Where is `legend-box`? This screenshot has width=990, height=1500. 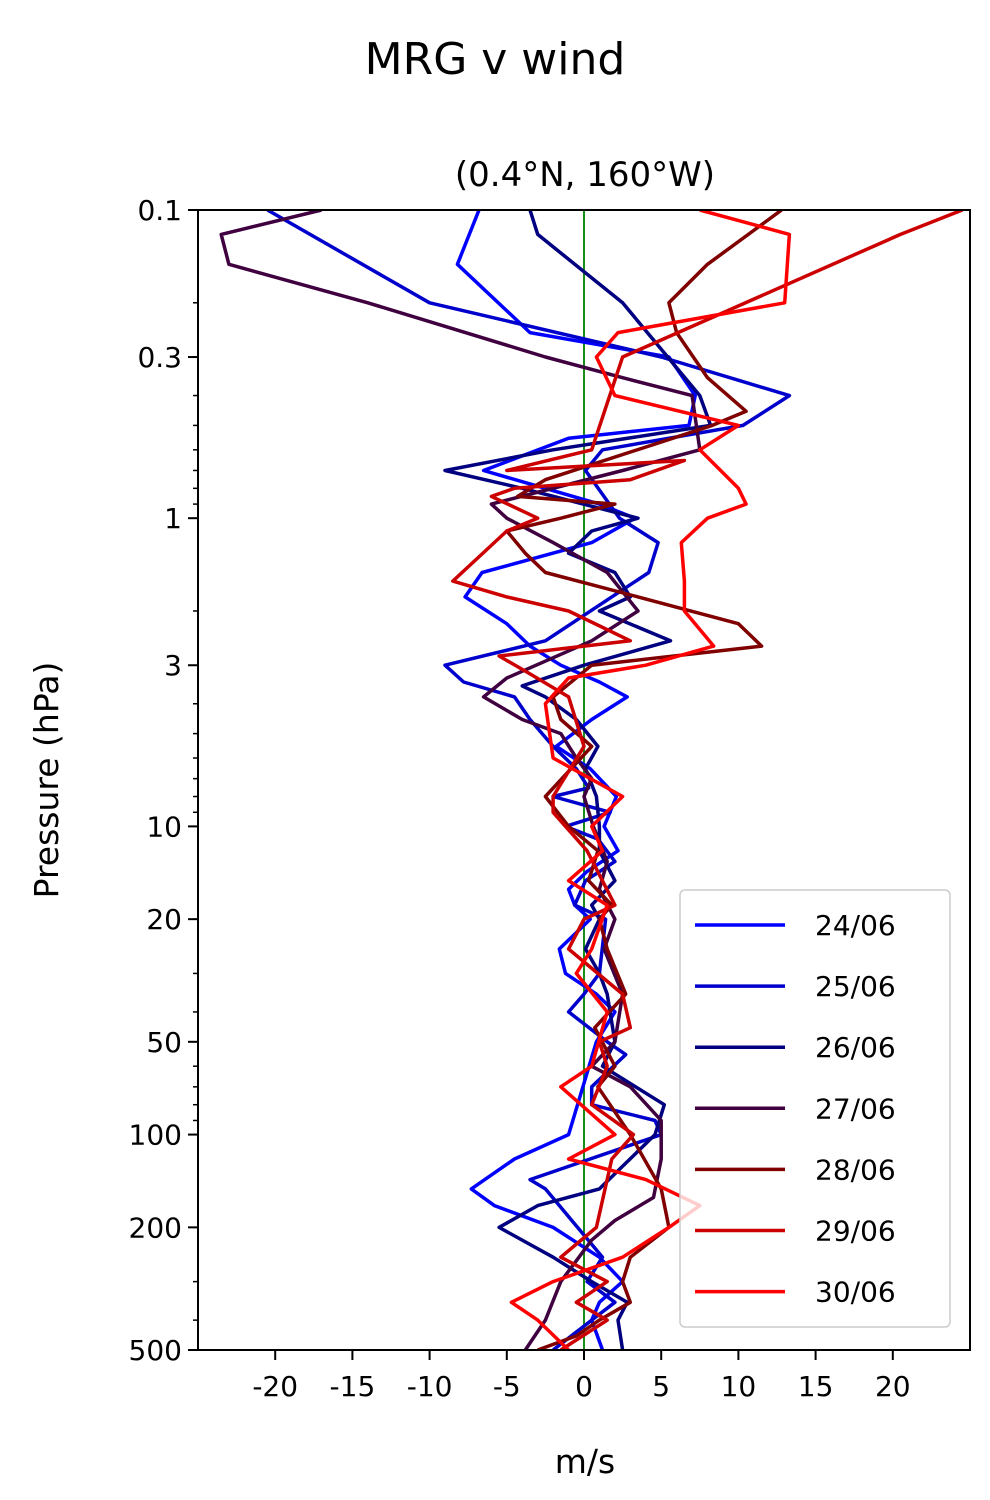
legend-box is located at coordinates (815, 1108).